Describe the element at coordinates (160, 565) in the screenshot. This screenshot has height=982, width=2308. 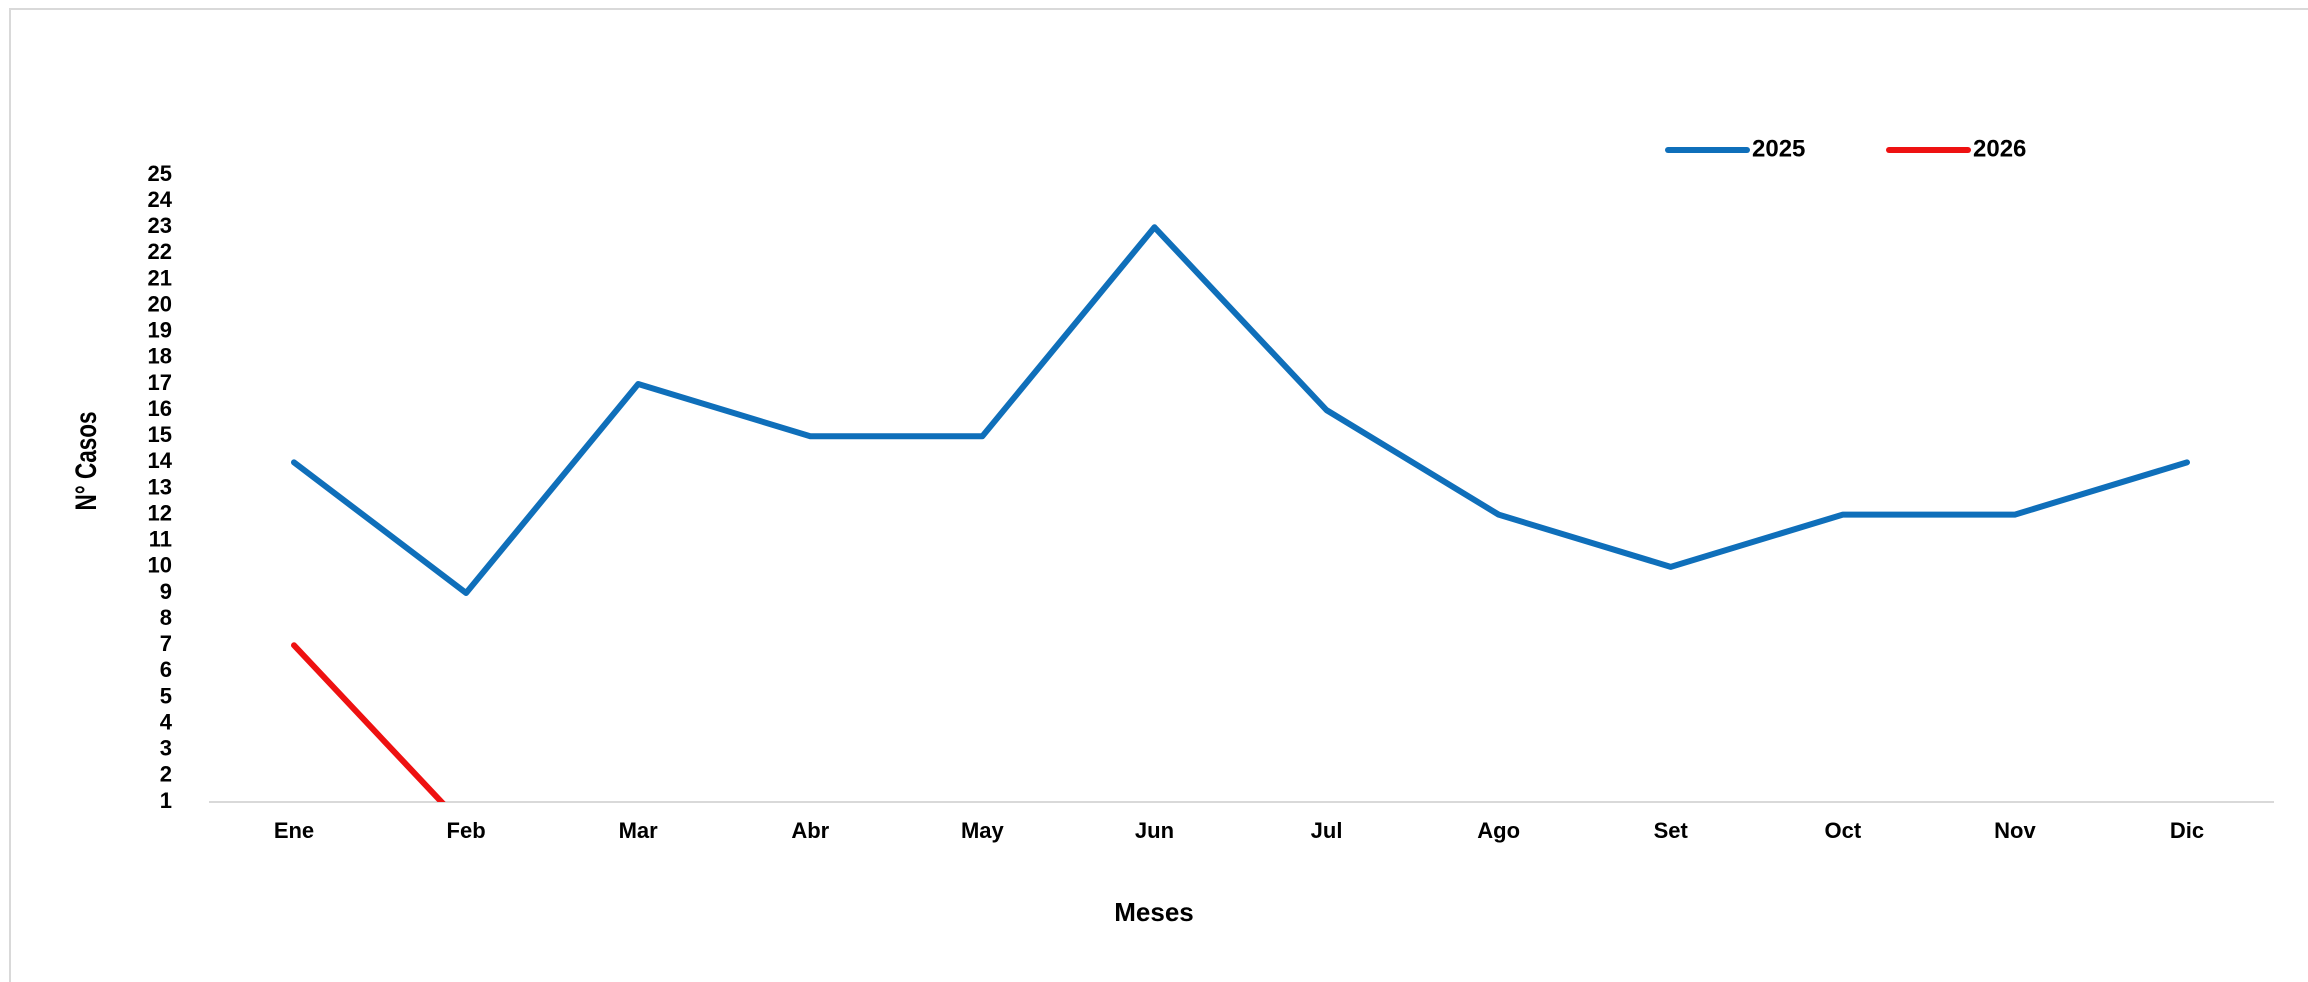
I see `y-tick-label: 10` at that location.